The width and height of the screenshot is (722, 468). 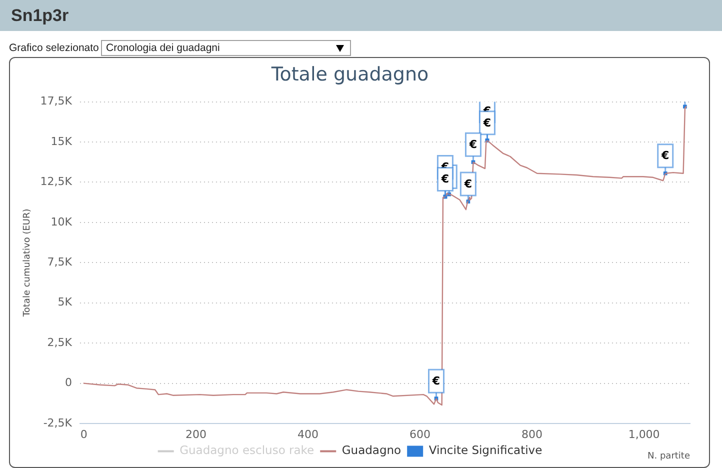 I want to click on y-tick-label: 0, so click(x=68, y=383).